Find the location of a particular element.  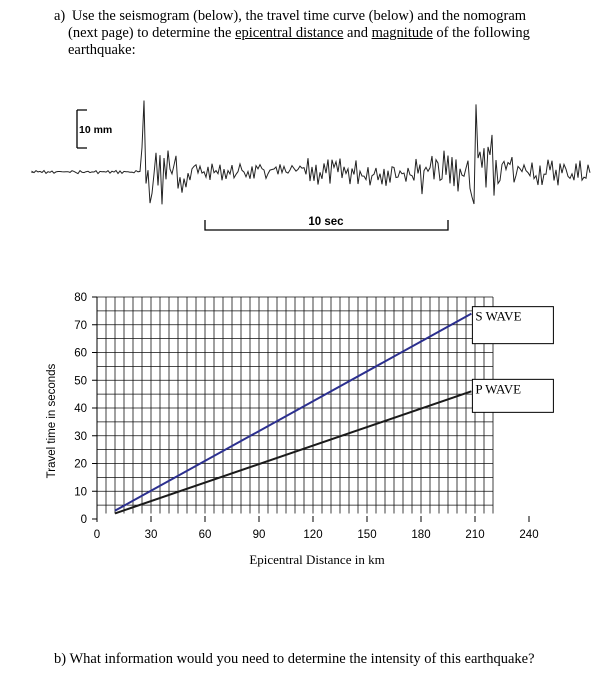

seismogram-trace is located at coordinates (311, 152).